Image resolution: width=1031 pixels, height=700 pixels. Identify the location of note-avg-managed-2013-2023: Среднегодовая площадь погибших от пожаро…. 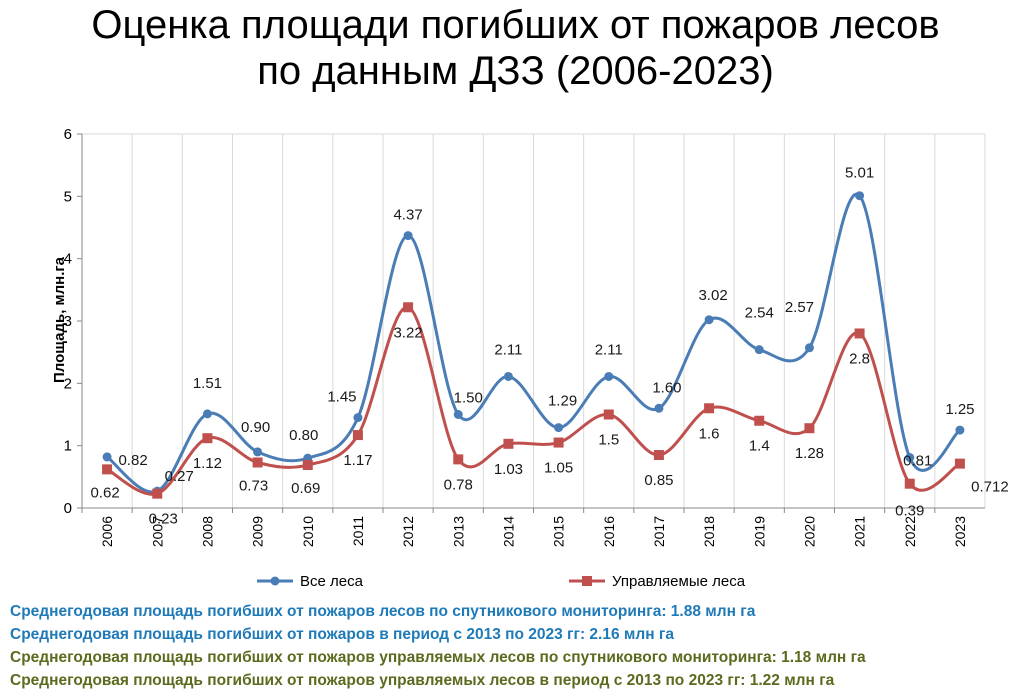
(422, 680).